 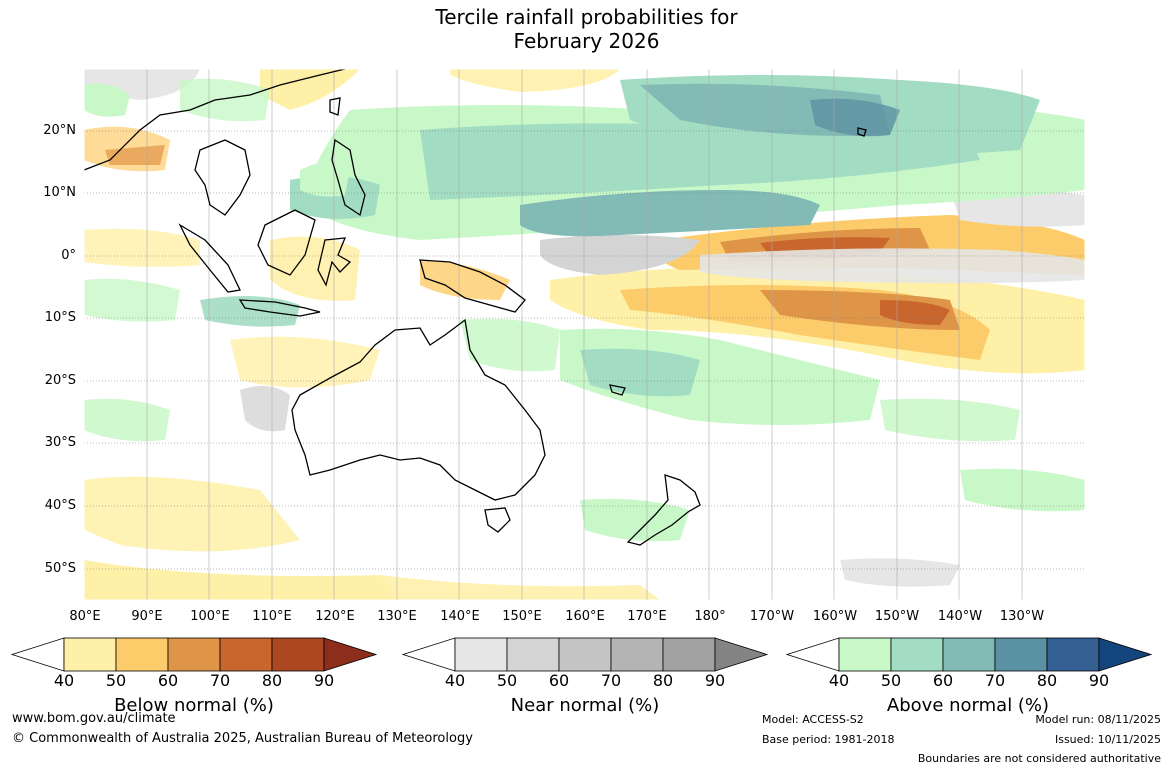 I want to click on lon-label: 110°E, so click(x=272, y=616).